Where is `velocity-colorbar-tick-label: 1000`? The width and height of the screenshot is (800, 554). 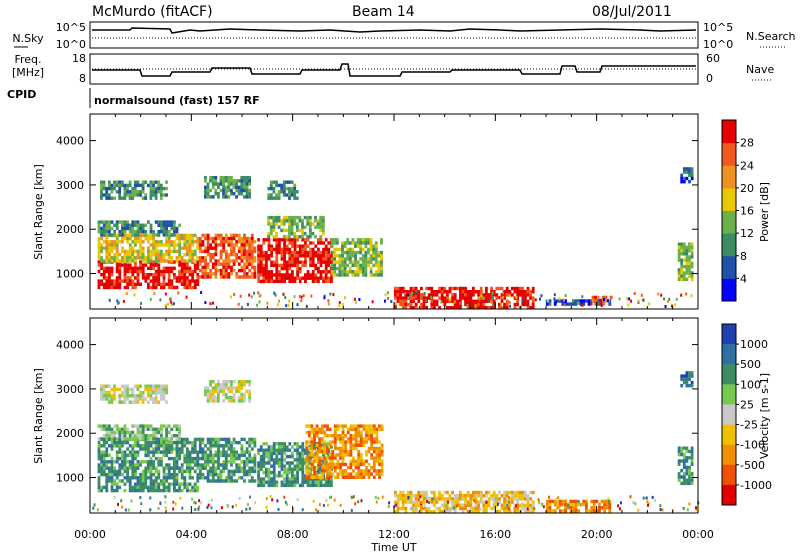
velocity-colorbar-tick-label: 1000 is located at coordinates (754, 344).